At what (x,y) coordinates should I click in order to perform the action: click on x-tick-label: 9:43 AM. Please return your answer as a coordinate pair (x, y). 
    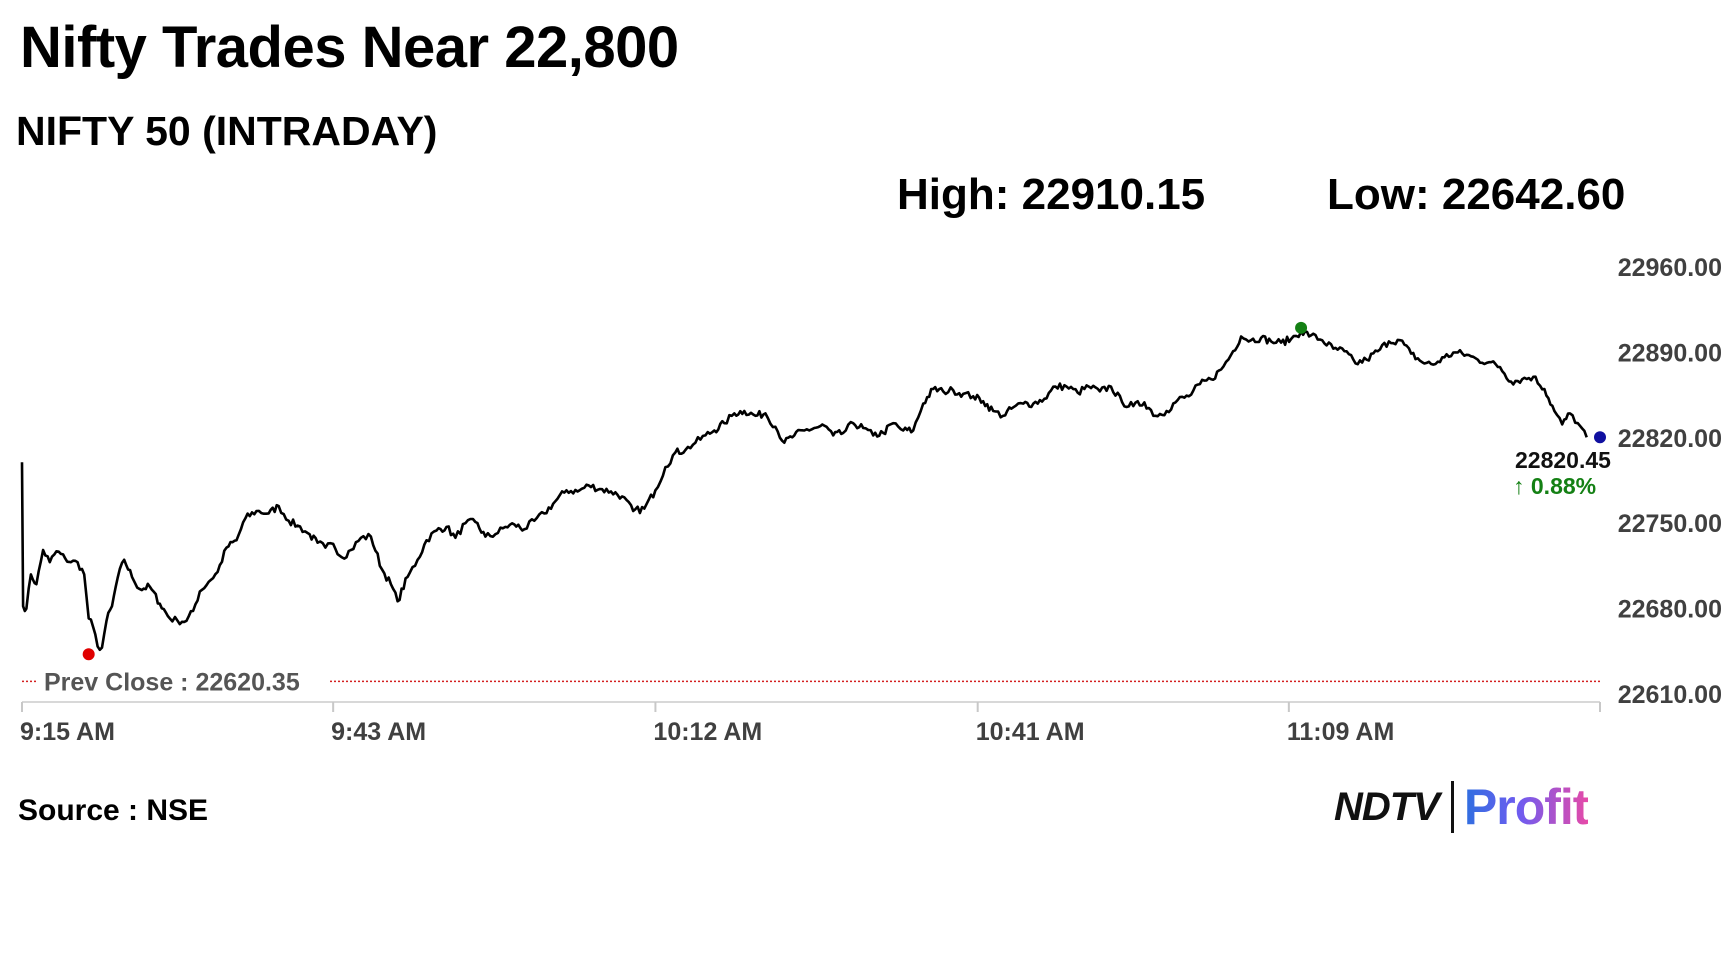
    Looking at the image, I should click on (378, 732).